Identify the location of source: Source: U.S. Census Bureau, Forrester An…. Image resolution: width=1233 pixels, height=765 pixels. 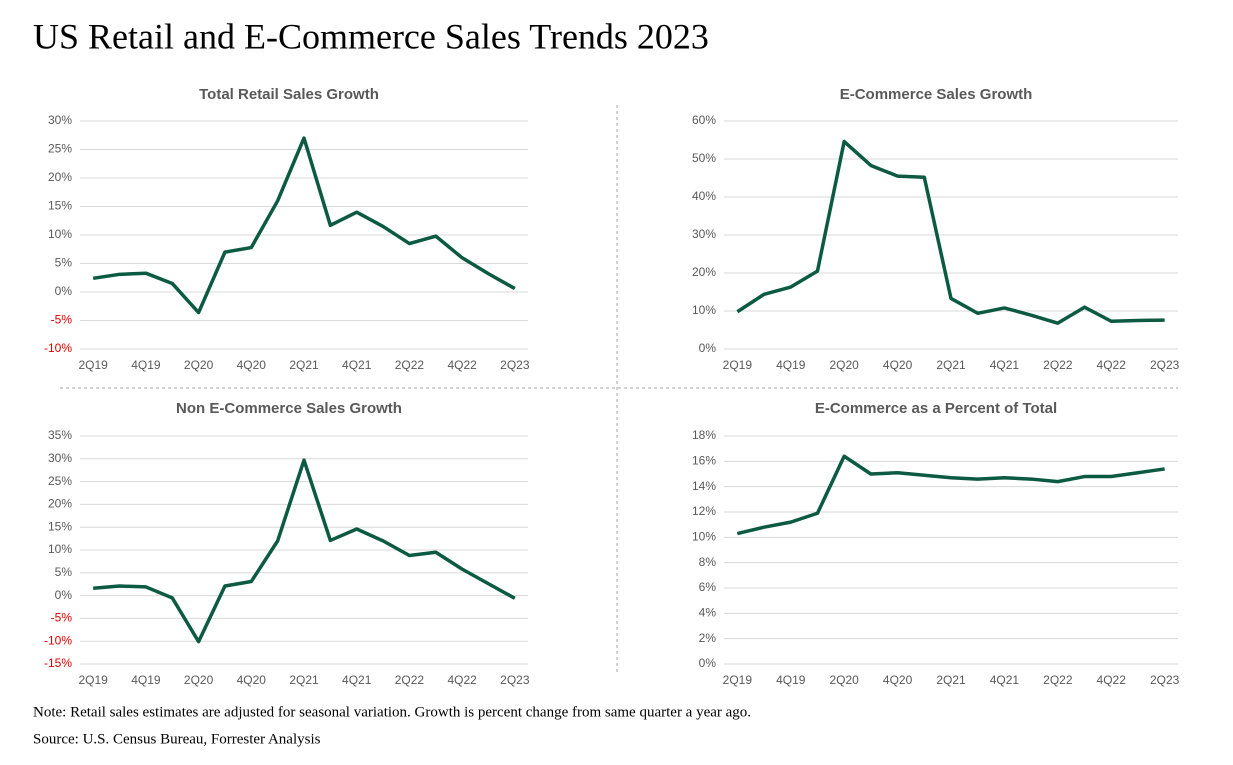
(177, 739).